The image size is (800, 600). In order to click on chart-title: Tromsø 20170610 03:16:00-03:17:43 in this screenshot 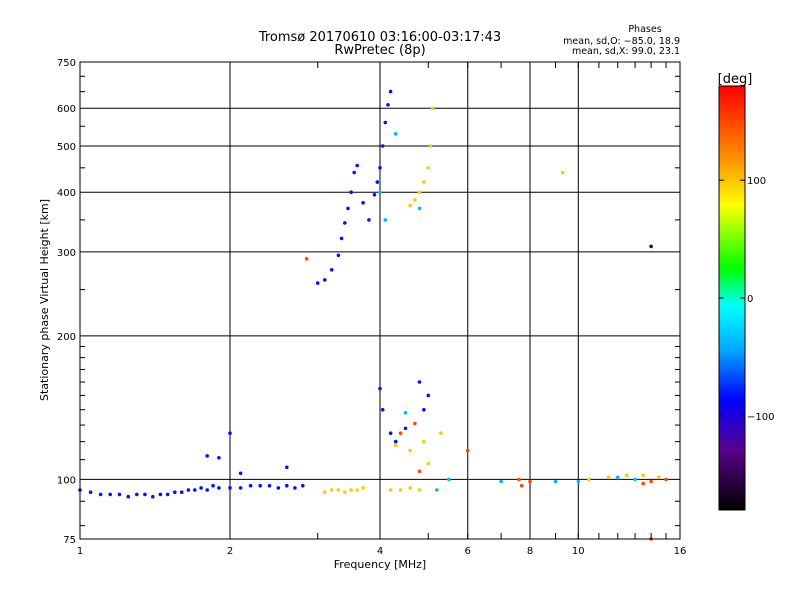, I will do `click(379, 37)`.